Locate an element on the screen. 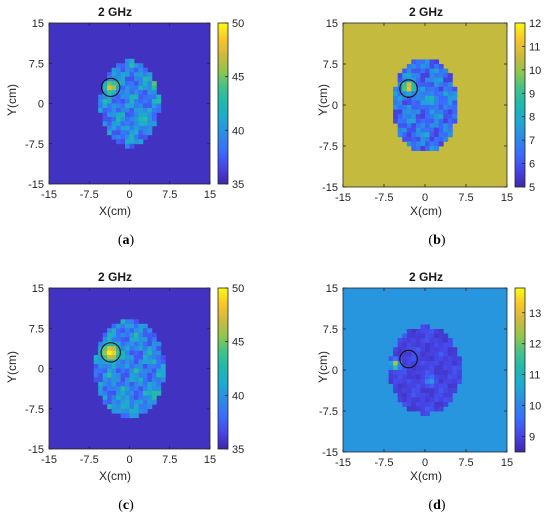  panel-d-heatmap is located at coordinates (425, 370).